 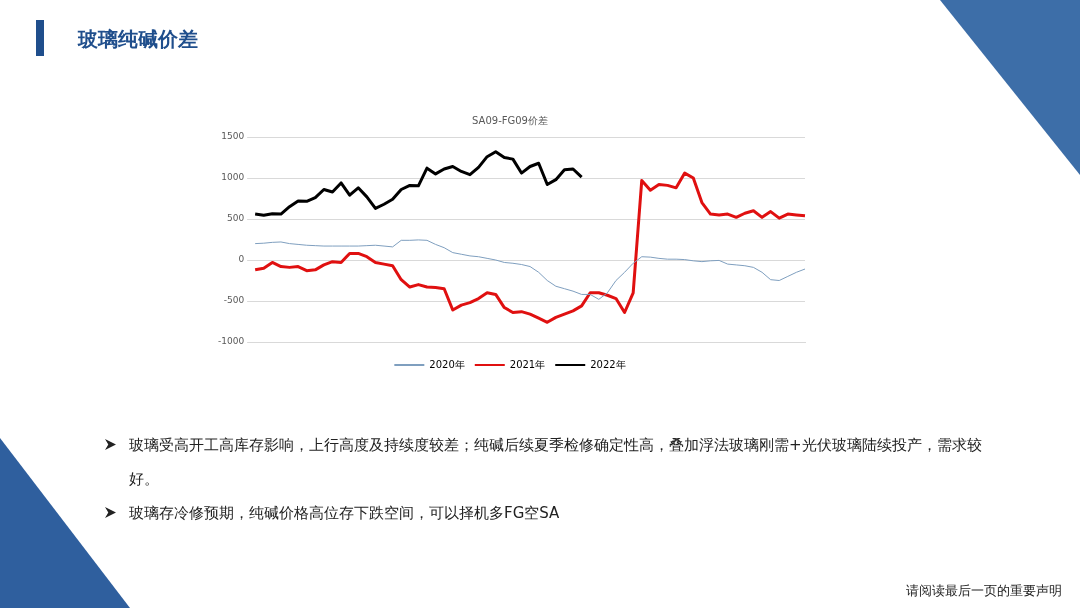 I want to click on legend-label: 2021年, so click(x=527, y=364).